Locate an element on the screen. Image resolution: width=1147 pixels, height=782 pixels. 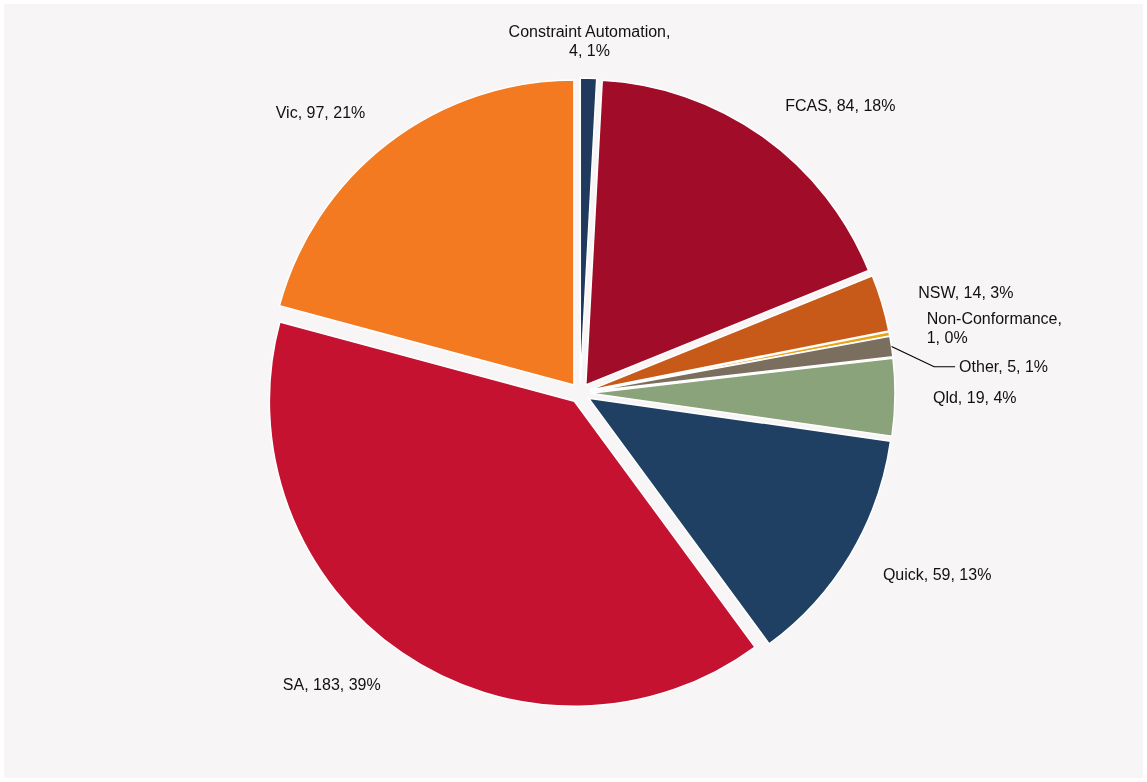
slice-label: Non-Conformance, 1, 0% is located at coordinates (994, 327).